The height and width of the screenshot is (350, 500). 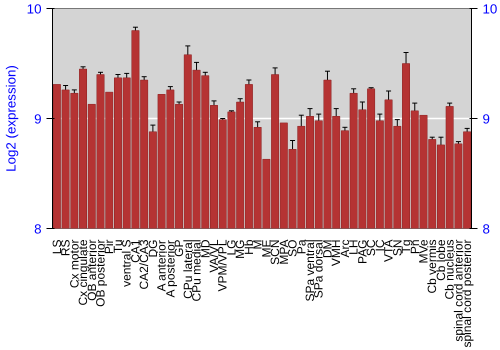 I want to click on y-tick-label: 9, so click(x=38, y=119).